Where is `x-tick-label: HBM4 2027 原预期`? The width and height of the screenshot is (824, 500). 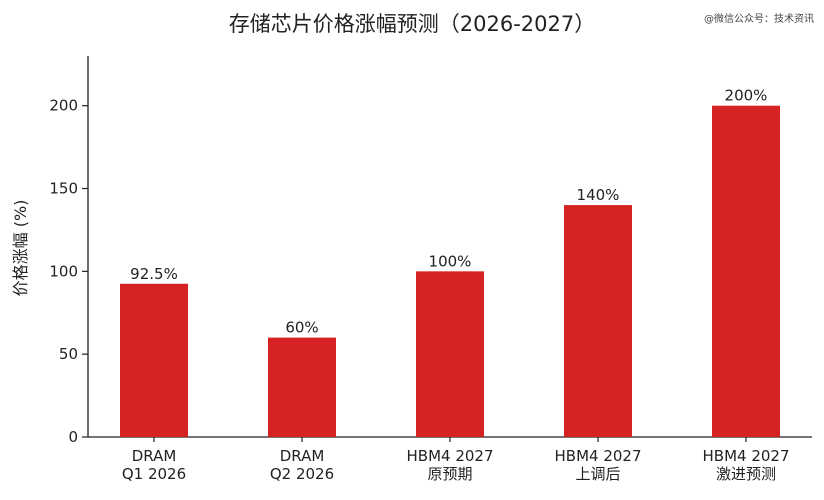
x-tick-label: HBM4 2027 原预期 is located at coordinates (450, 465).